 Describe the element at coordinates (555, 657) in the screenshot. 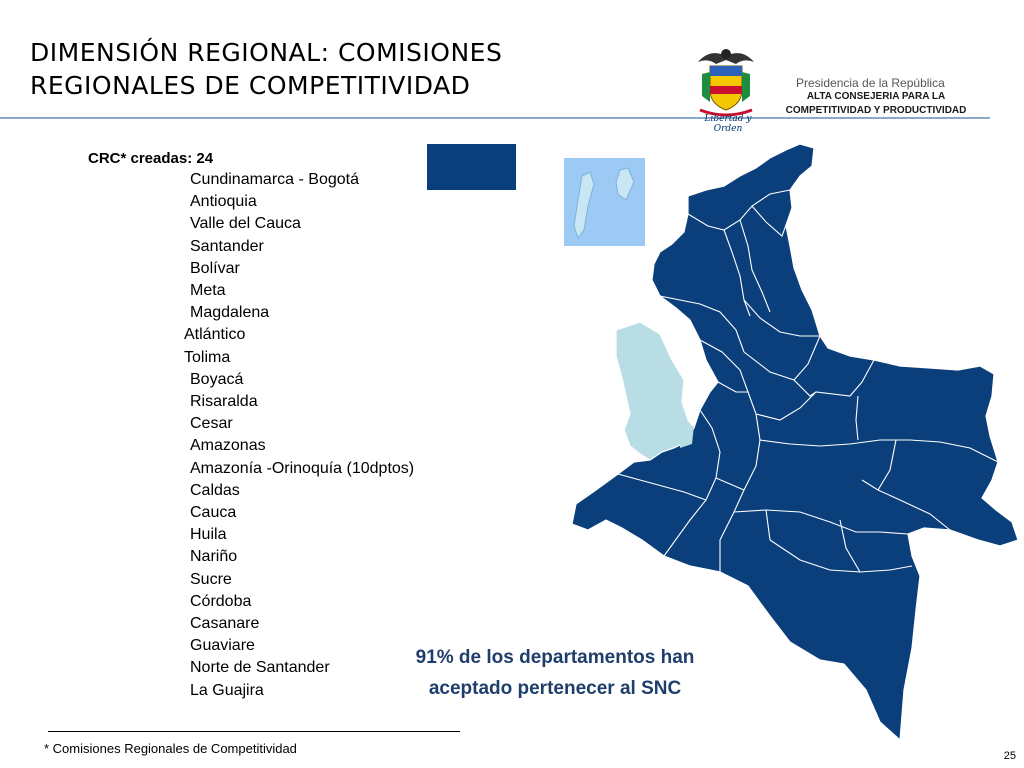

I see `callout-line1: 91% de los departamentos han` at that location.